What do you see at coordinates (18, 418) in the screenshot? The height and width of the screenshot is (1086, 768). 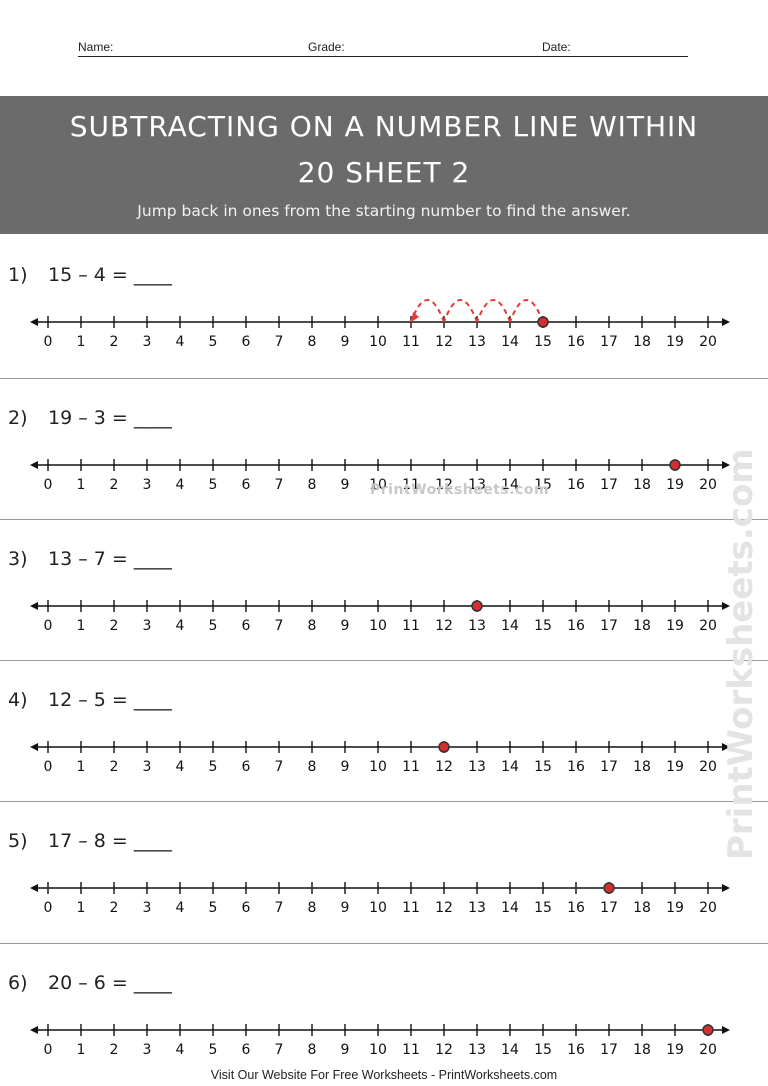 I see `problem-number: 2)` at bounding box center [18, 418].